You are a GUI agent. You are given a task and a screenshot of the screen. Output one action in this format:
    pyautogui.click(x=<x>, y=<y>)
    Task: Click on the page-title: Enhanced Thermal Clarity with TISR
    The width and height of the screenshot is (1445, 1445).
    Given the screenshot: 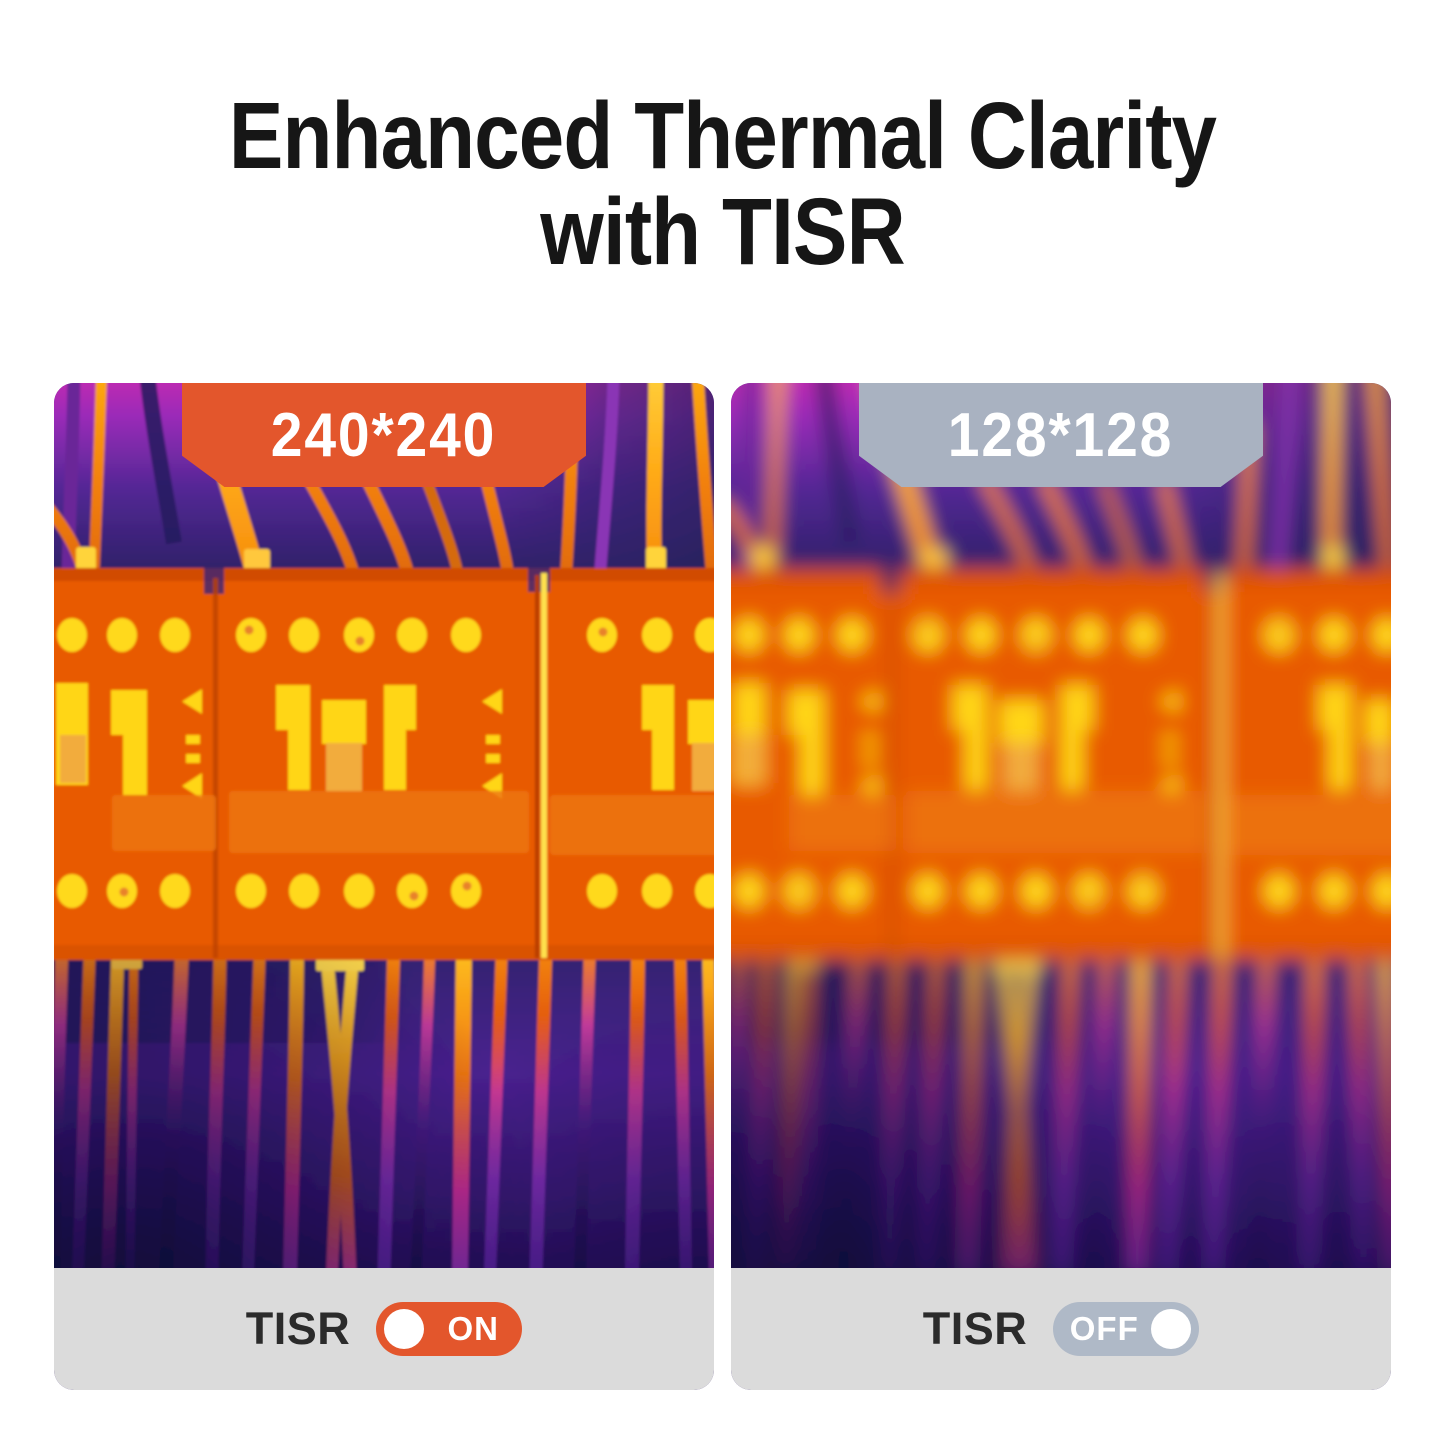 What is the action you would take?
    pyautogui.click(x=722, y=184)
    